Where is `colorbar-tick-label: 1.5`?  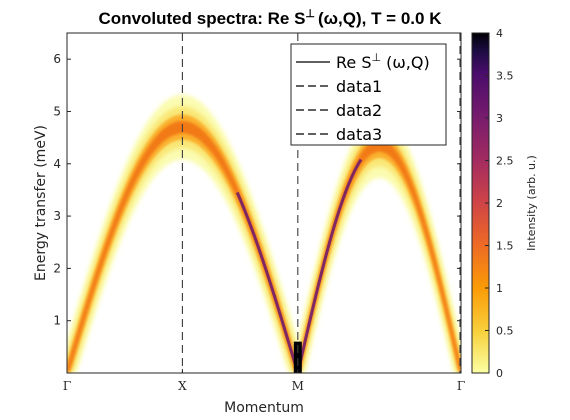
colorbar-tick-label: 1.5 is located at coordinates (505, 246).